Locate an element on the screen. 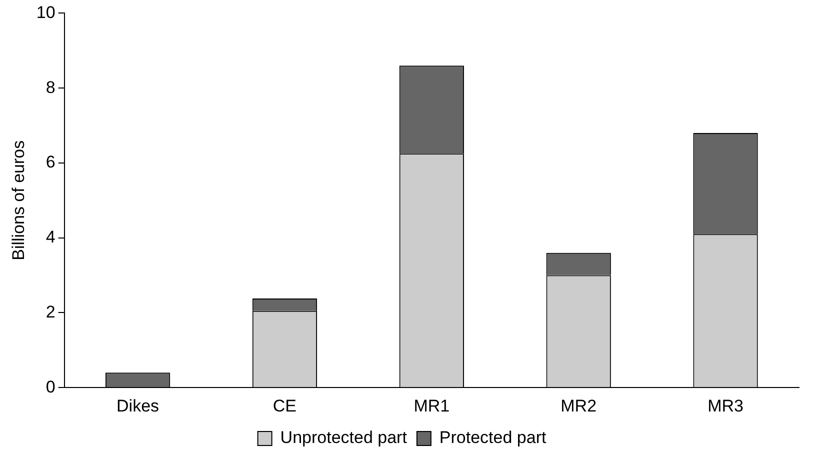 Image resolution: width=819 pixels, height=462 pixels. x-tick-label: MR2 is located at coordinates (578, 406).